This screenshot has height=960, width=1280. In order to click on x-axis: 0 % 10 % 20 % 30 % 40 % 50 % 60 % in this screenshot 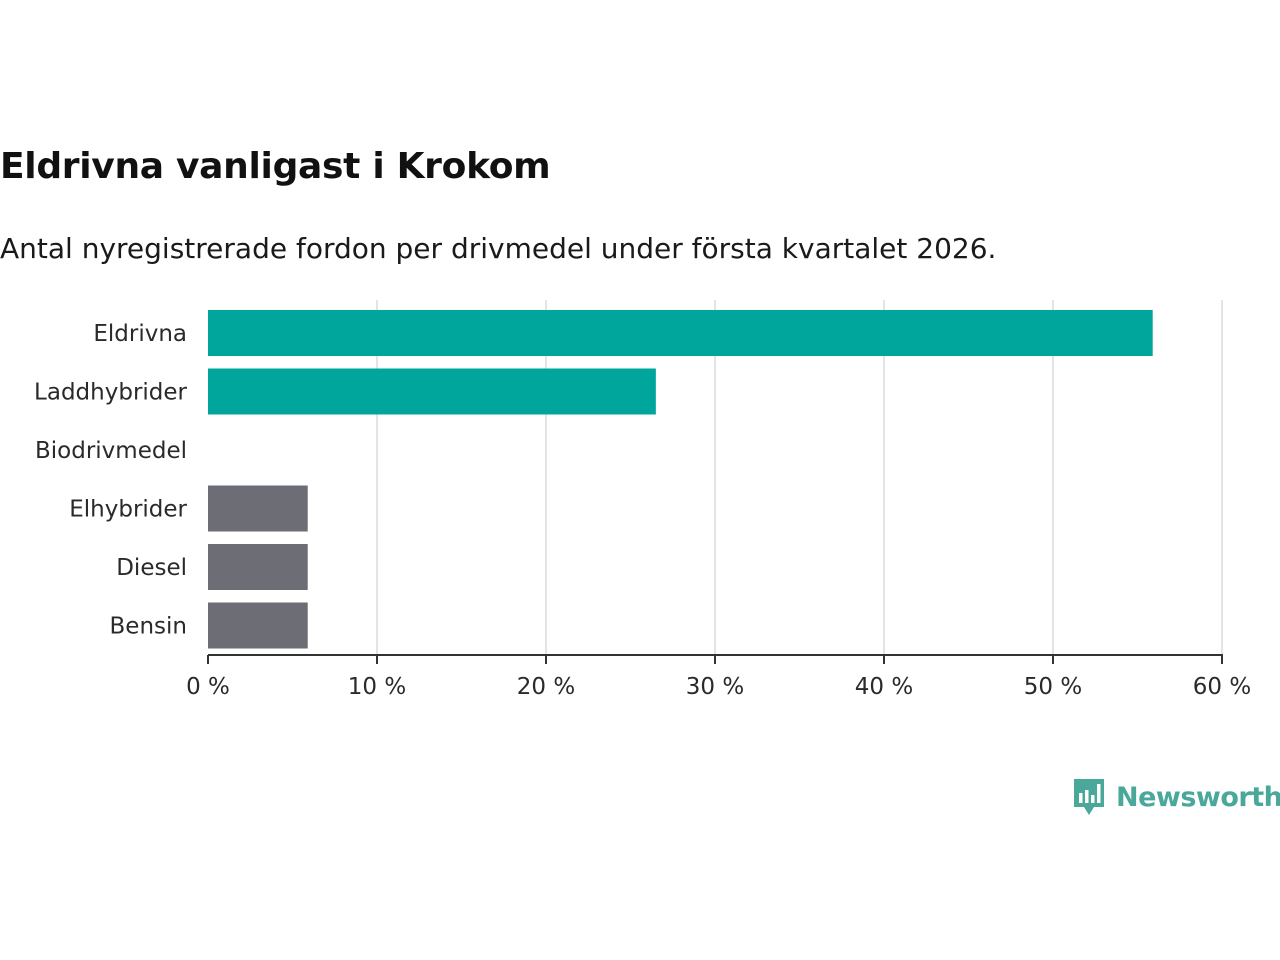, I will do `click(718, 677)`.